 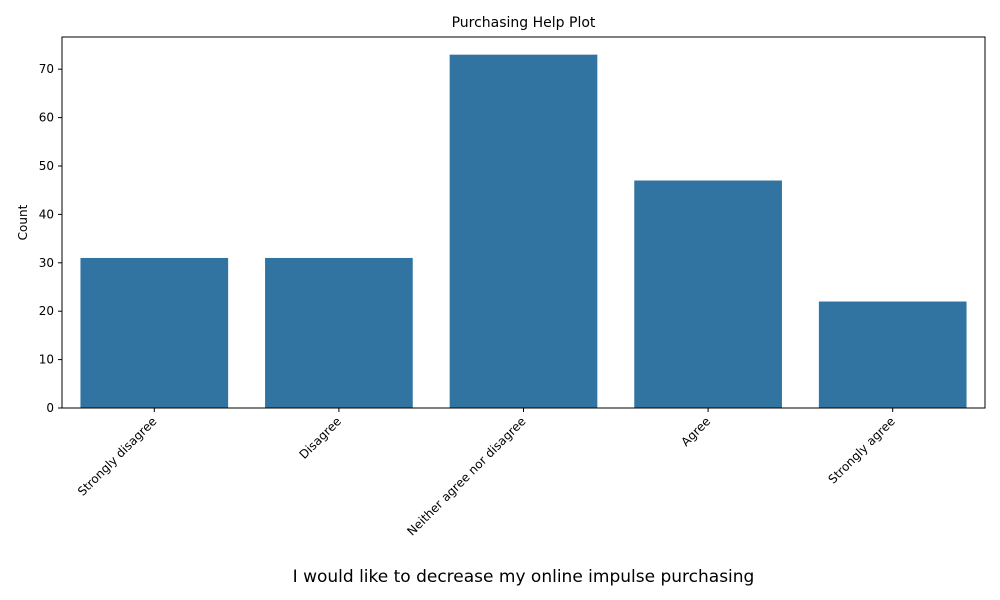 What do you see at coordinates (23, 222) in the screenshot?
I see `y-axis-label: Count` at bounding box center [23, 222].